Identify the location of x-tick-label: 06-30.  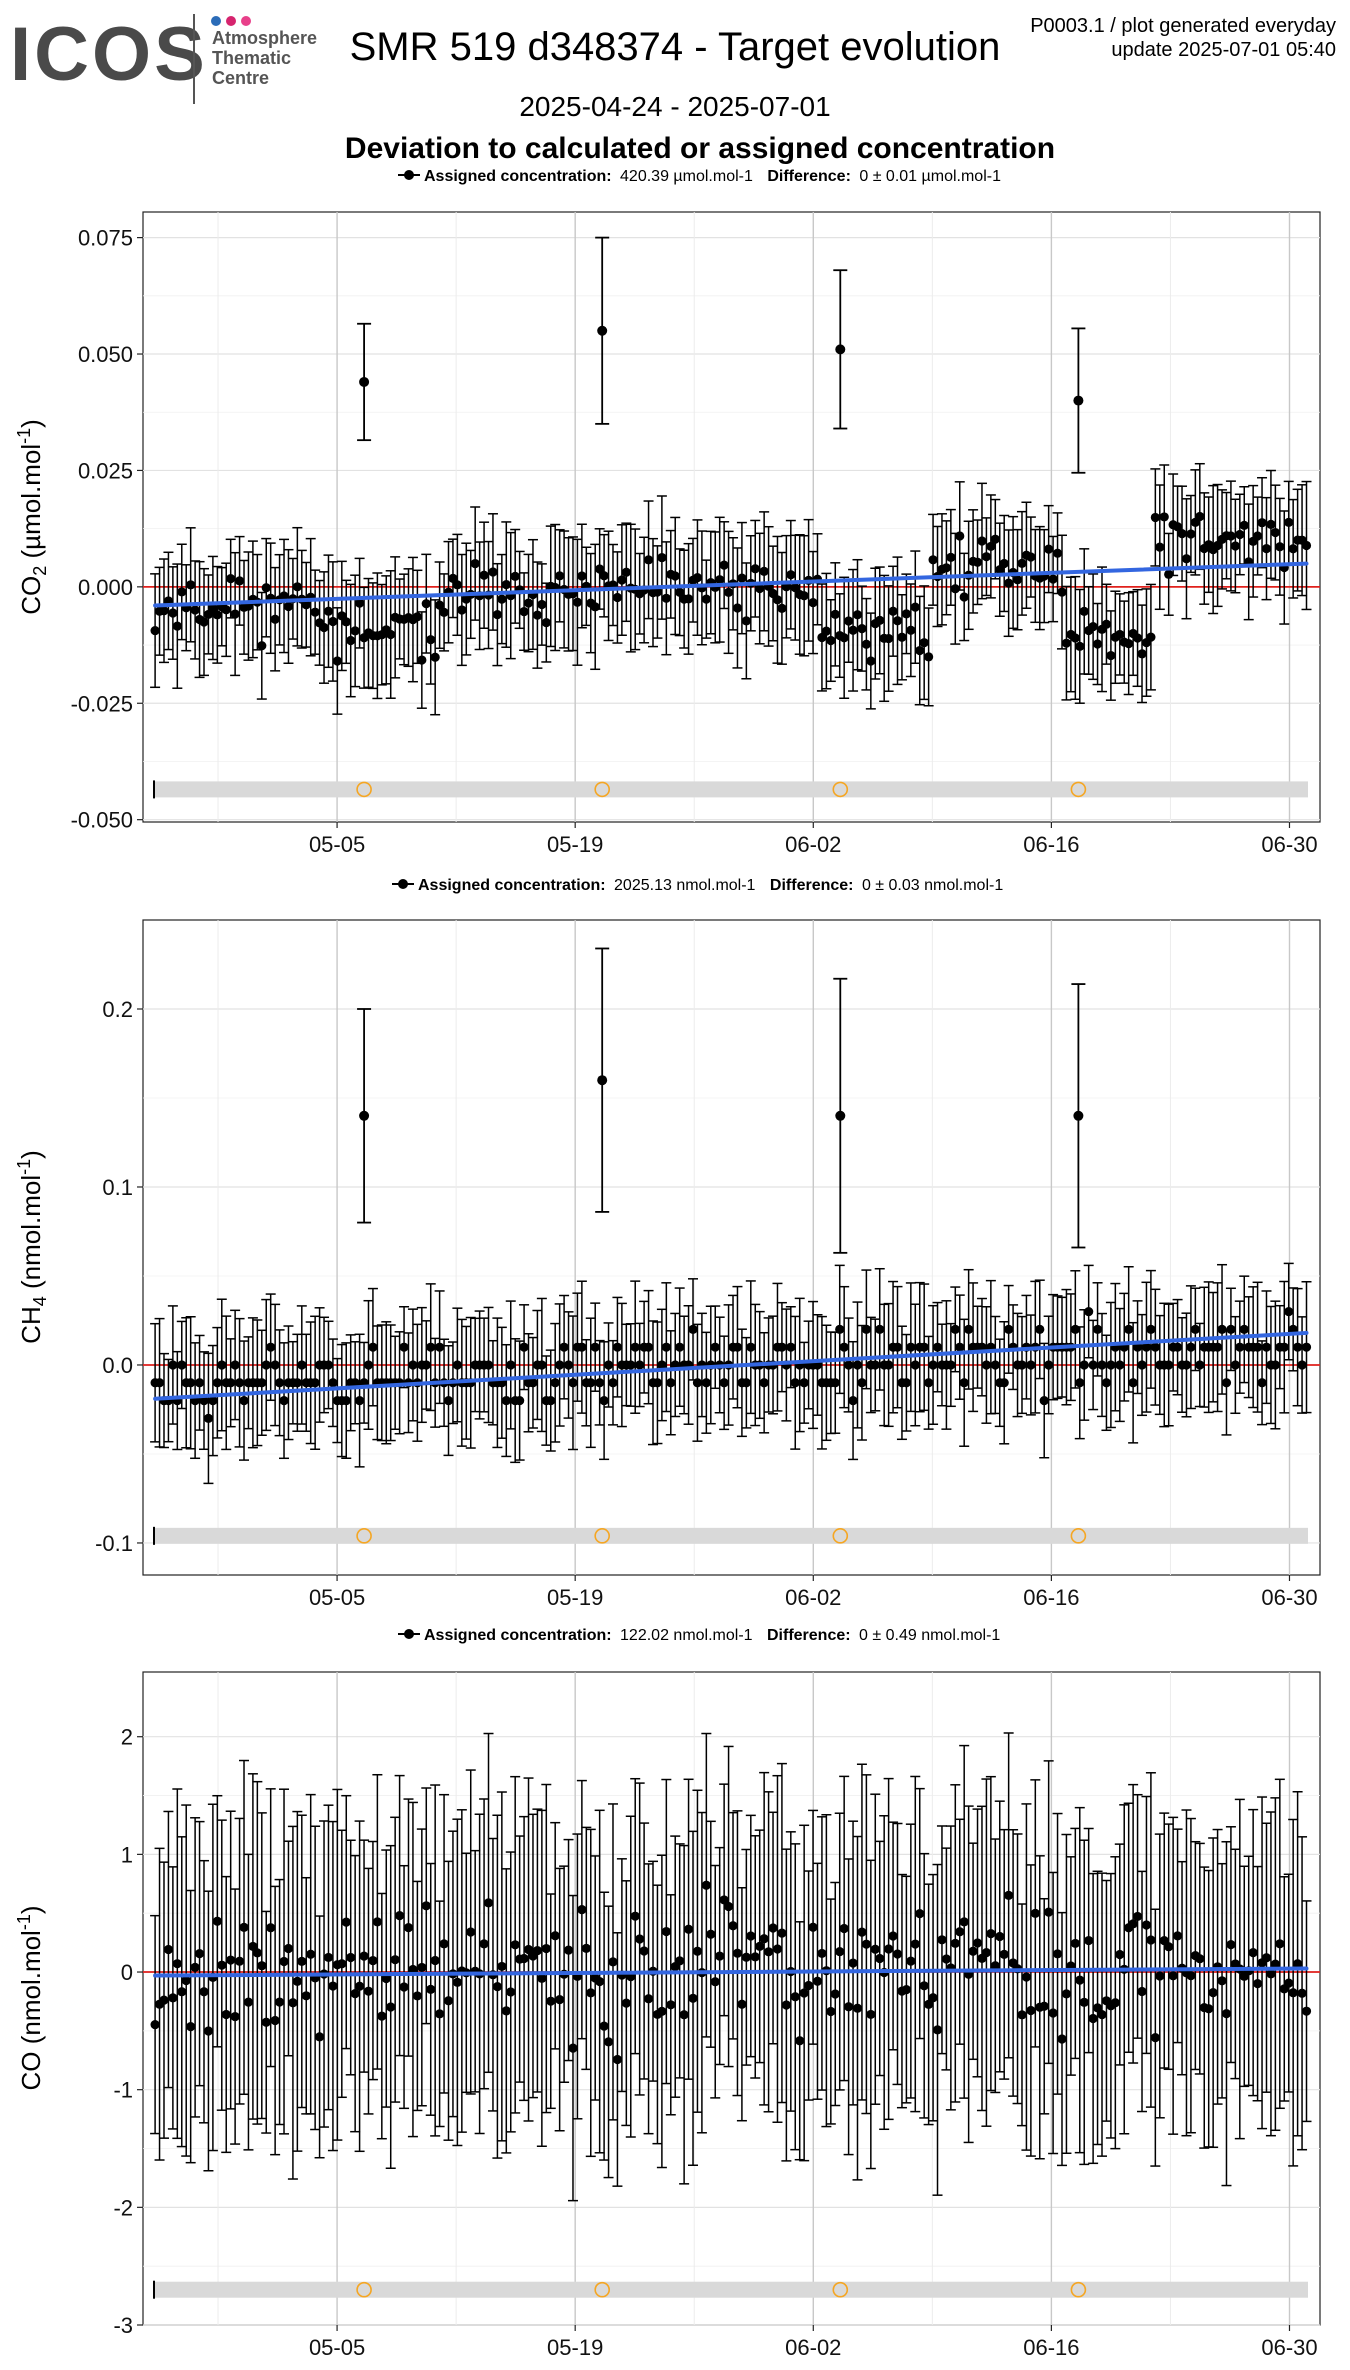
(1289, 2347).